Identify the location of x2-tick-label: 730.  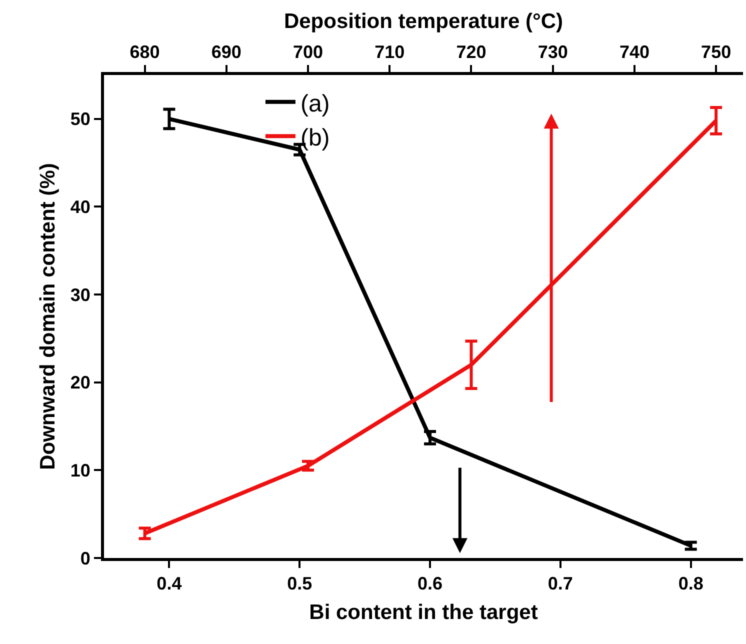
(553, 52).